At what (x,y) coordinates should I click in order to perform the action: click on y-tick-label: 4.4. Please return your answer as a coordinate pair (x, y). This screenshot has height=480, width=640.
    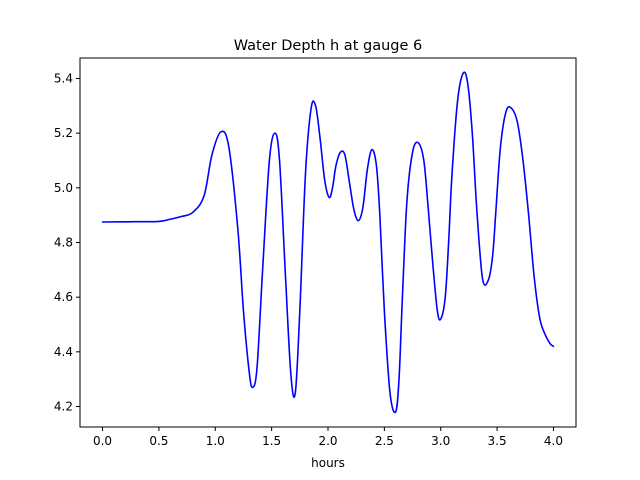
    Looking at the image, I should click on (63, 352).